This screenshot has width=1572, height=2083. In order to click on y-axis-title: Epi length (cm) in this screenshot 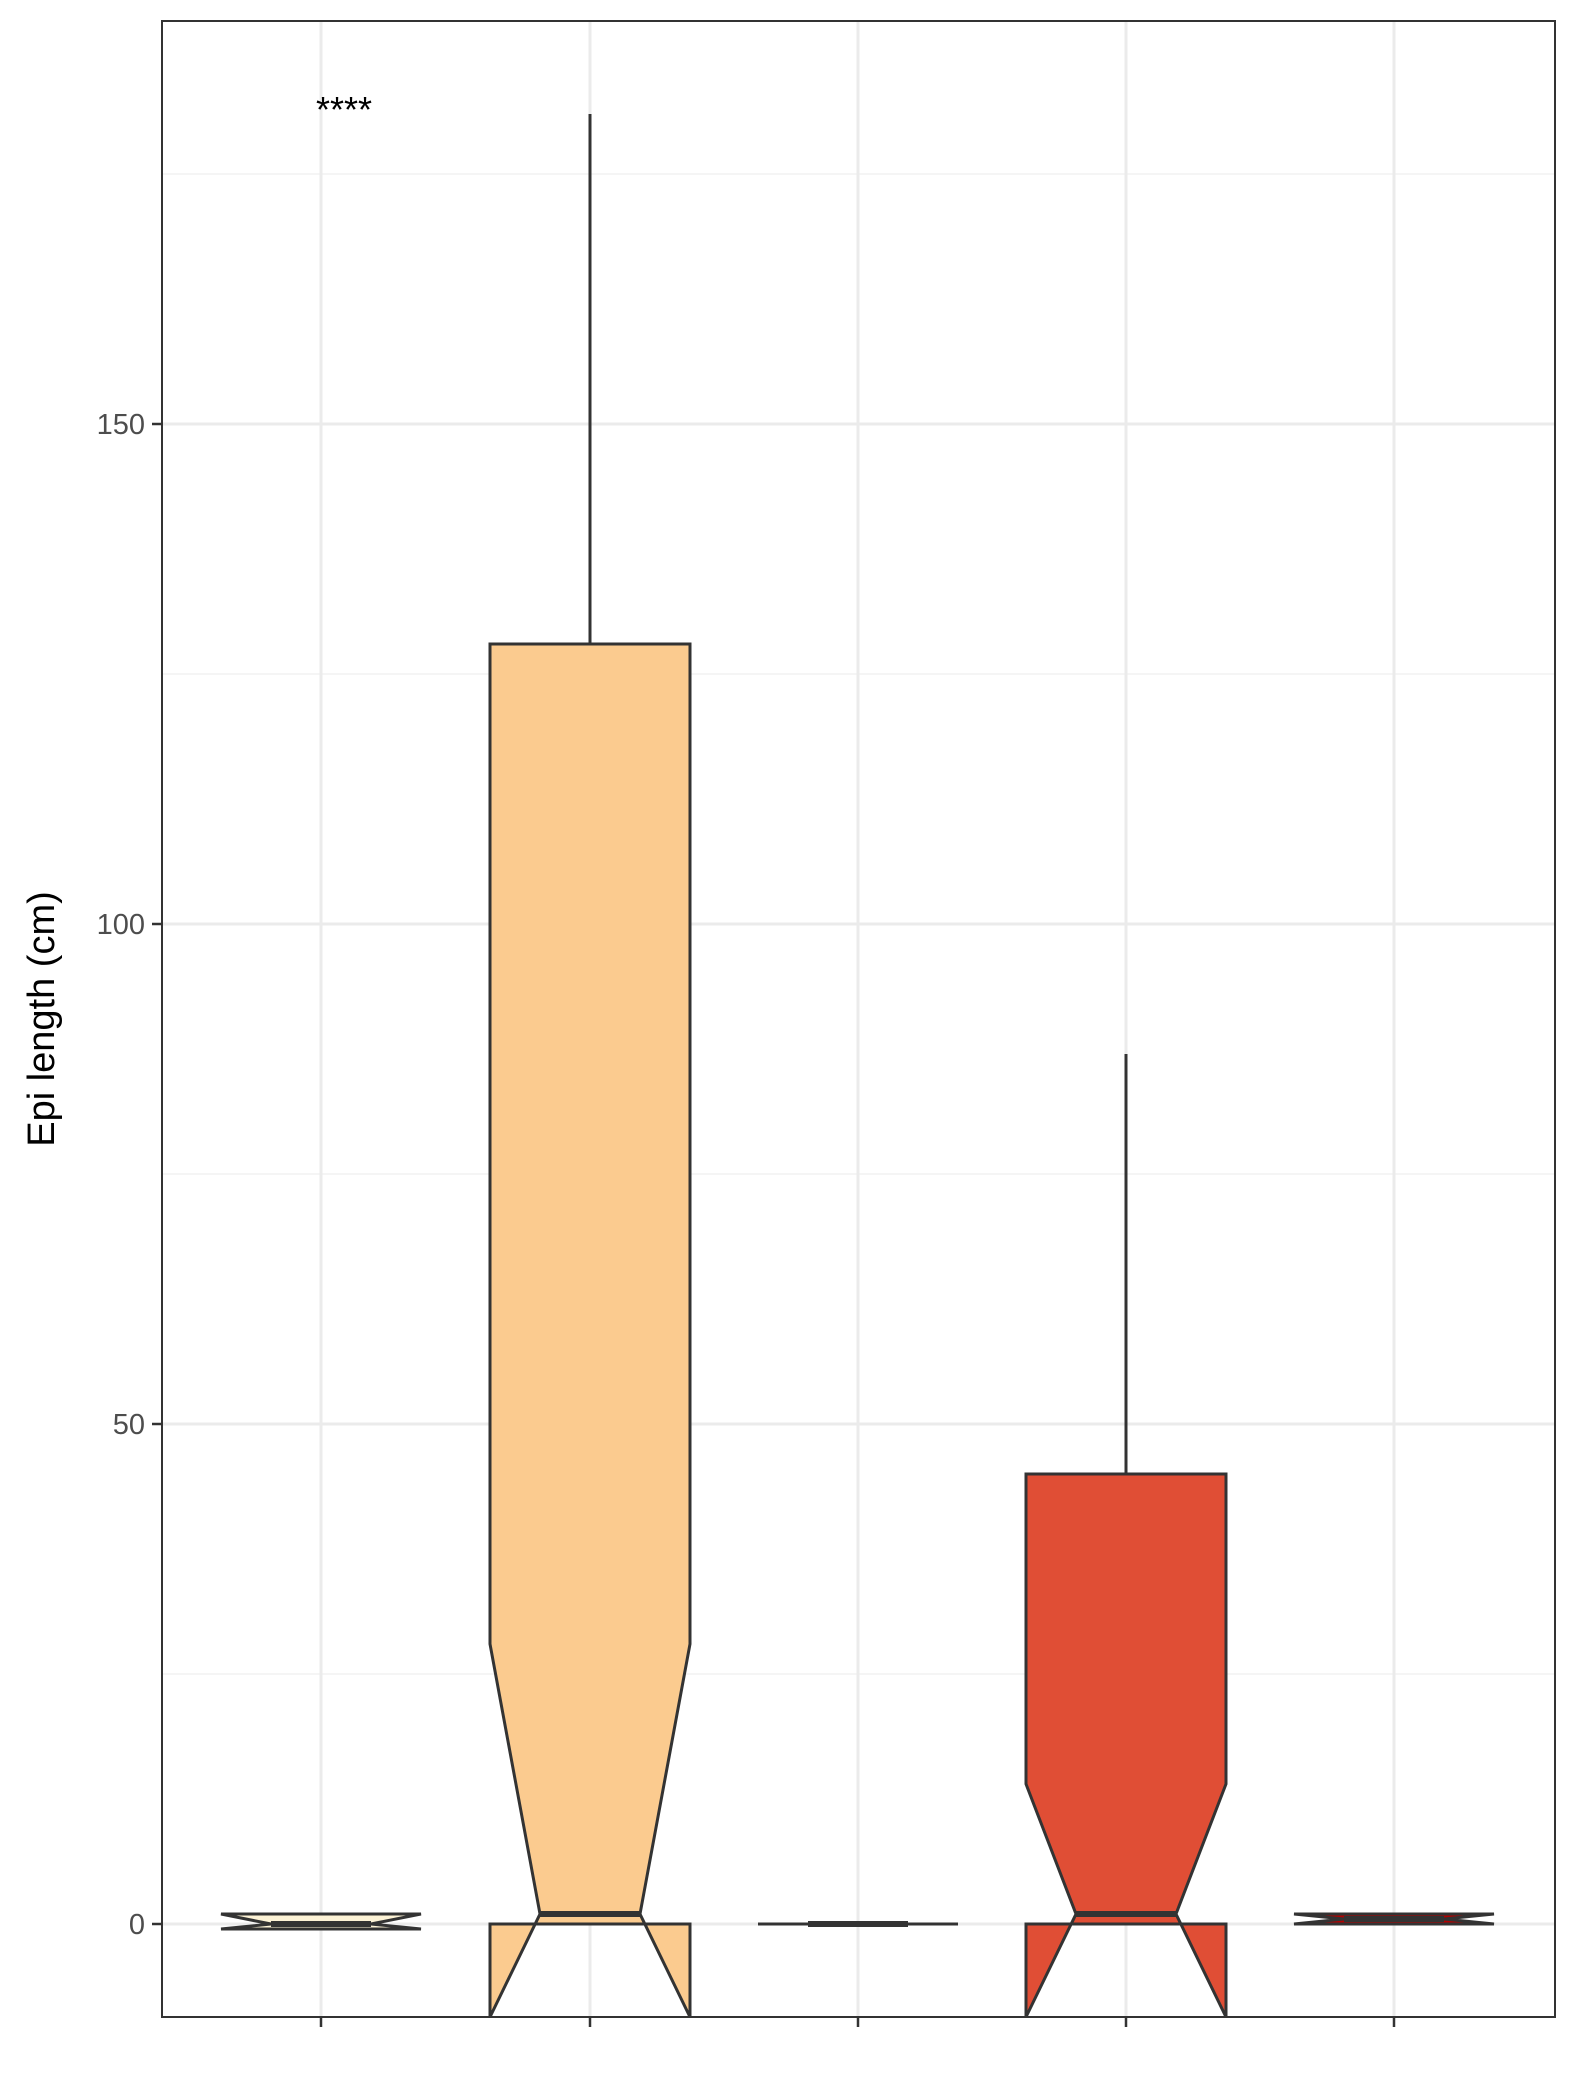, I will do `click(42, 1019)`.